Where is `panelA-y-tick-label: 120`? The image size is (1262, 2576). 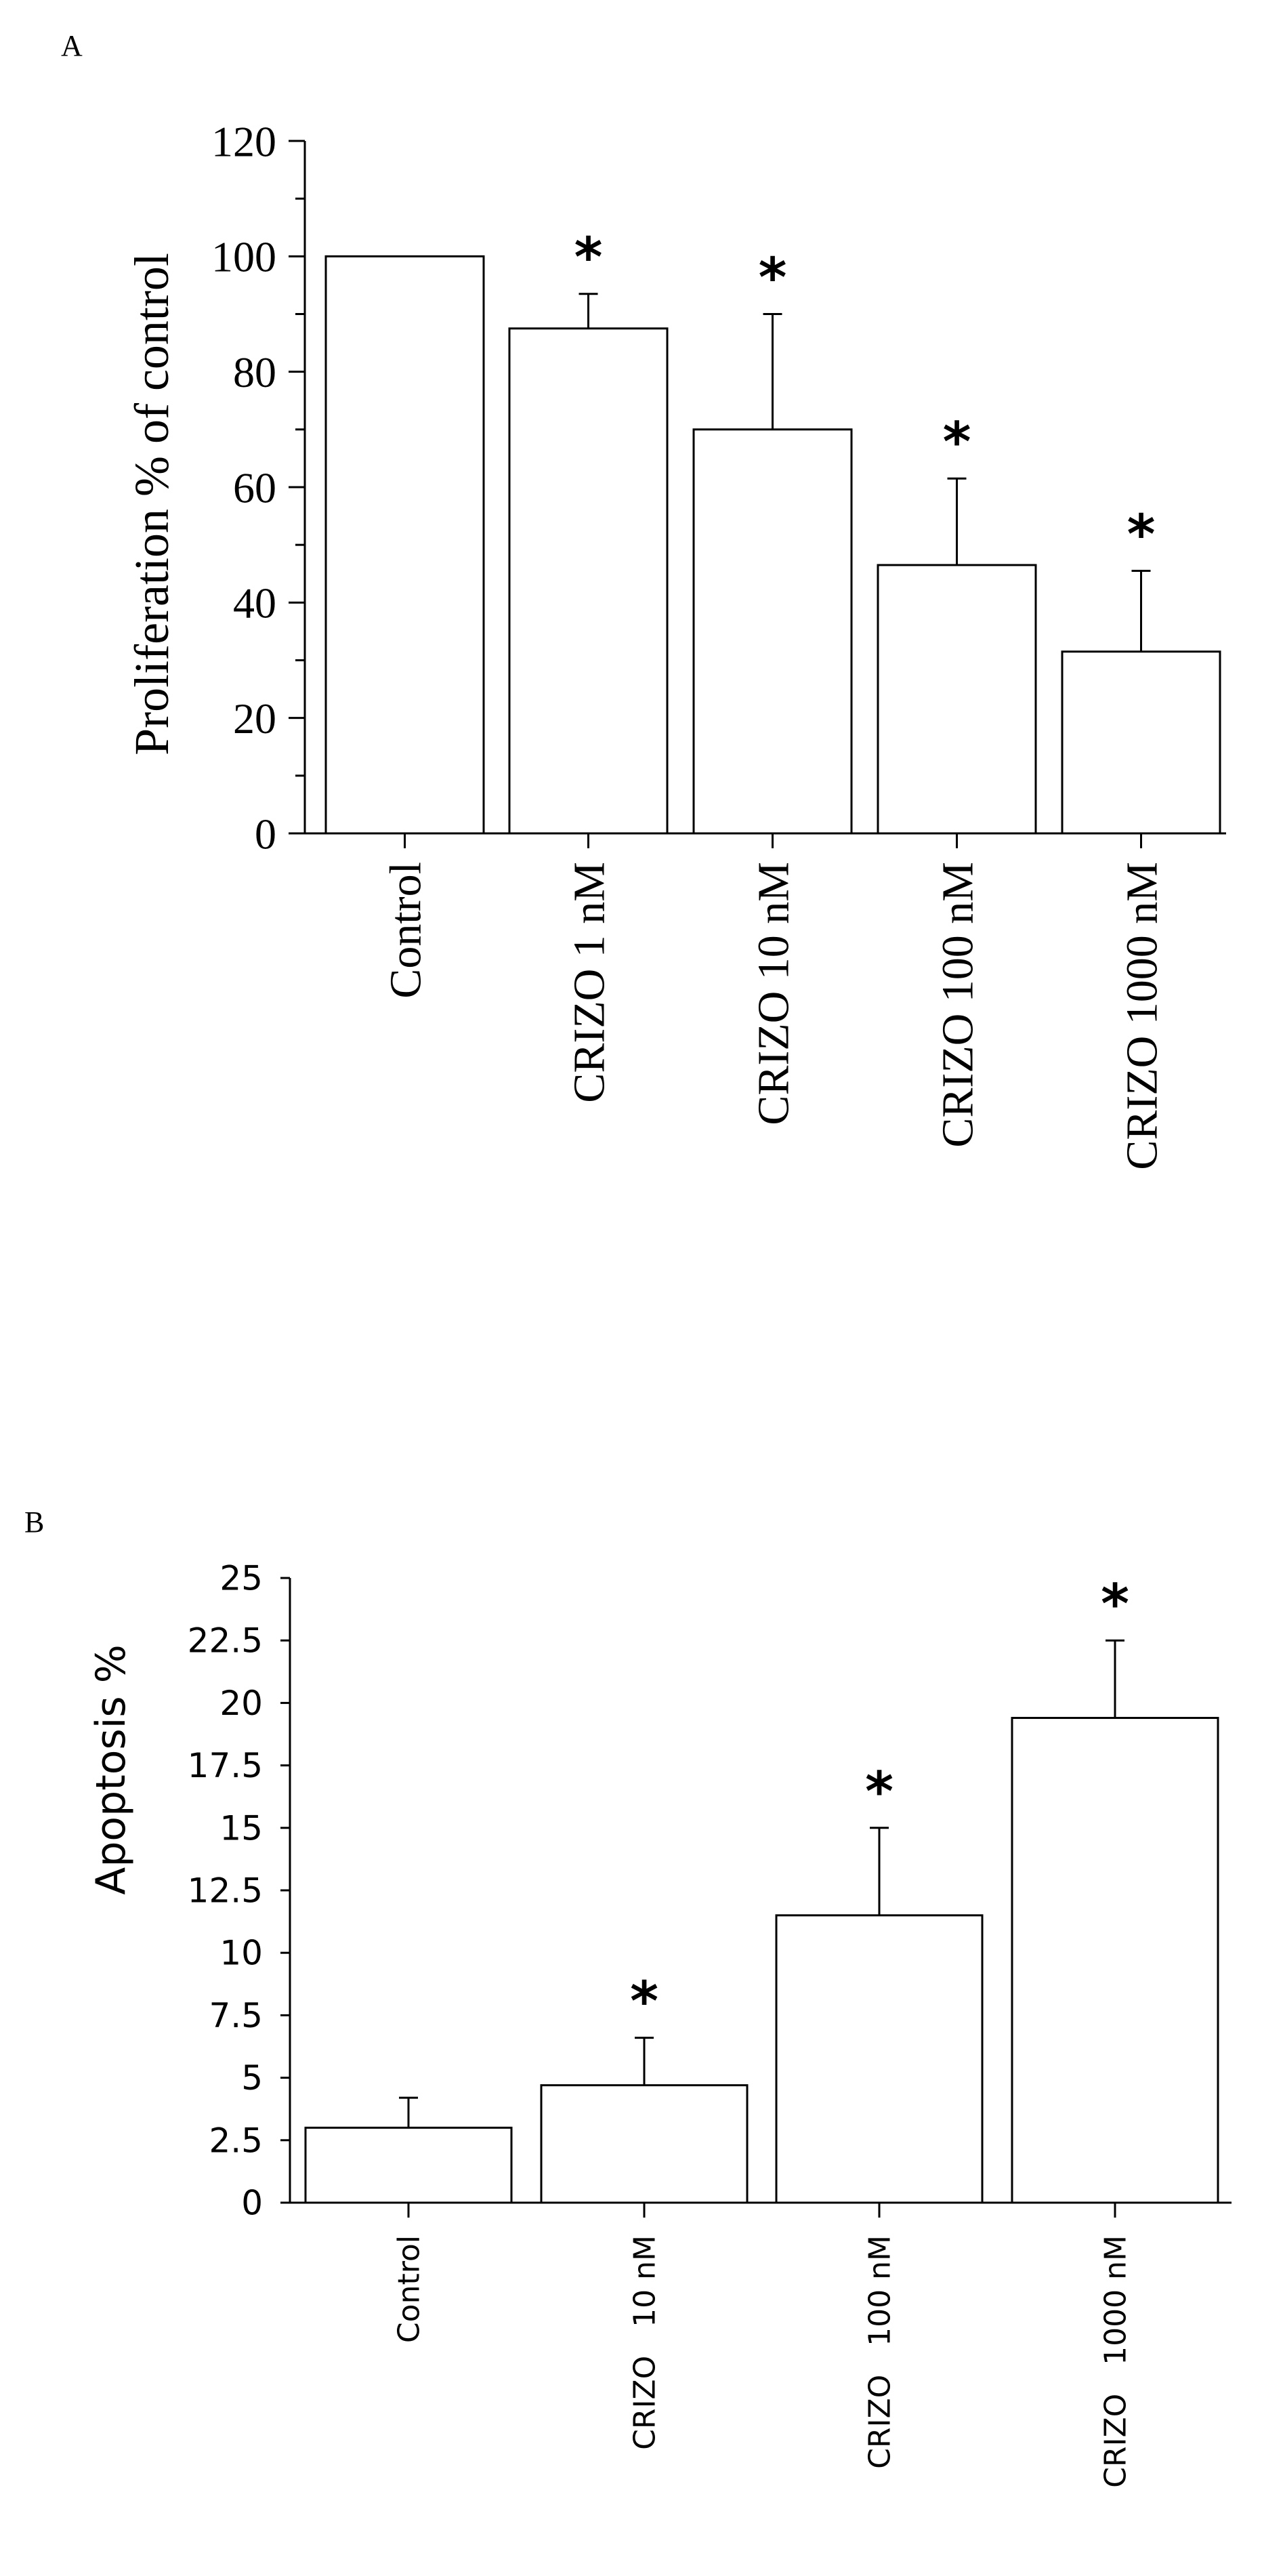
panelA-y-tick-label: 120 is located at coordinates (243, 141).